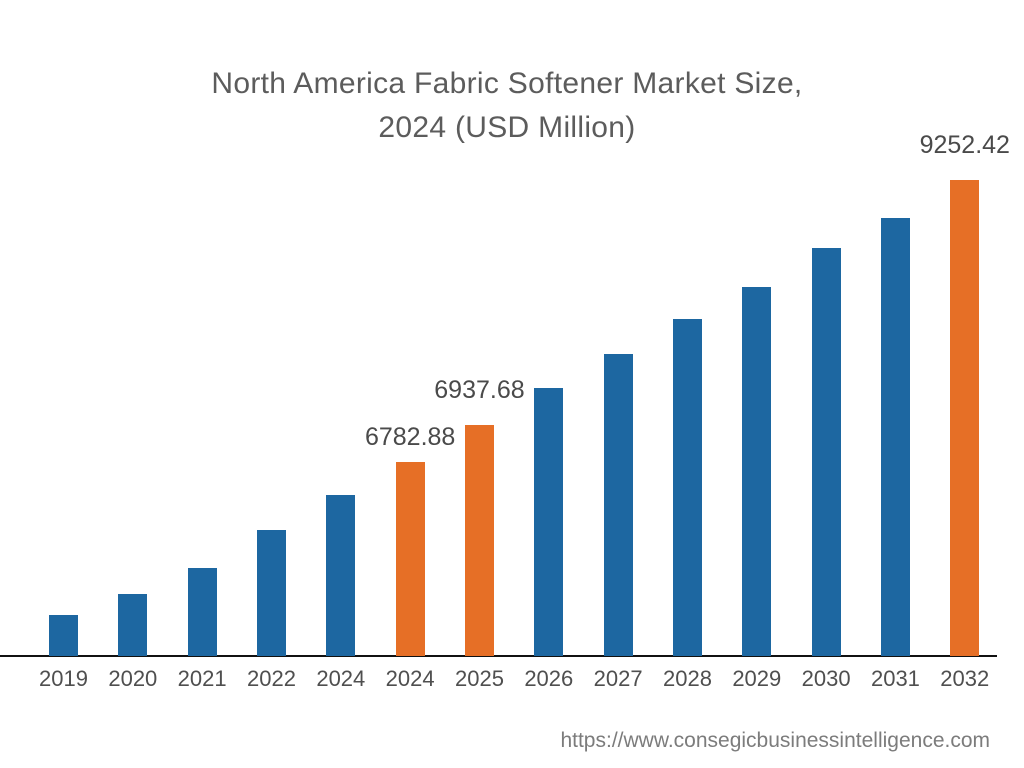 The image size is (1024, 768). What do you see at coordinates (271, 678) in the screenshot?
I see `x-tick-label-3-2022: 2022` at bounding box center [271, 678].